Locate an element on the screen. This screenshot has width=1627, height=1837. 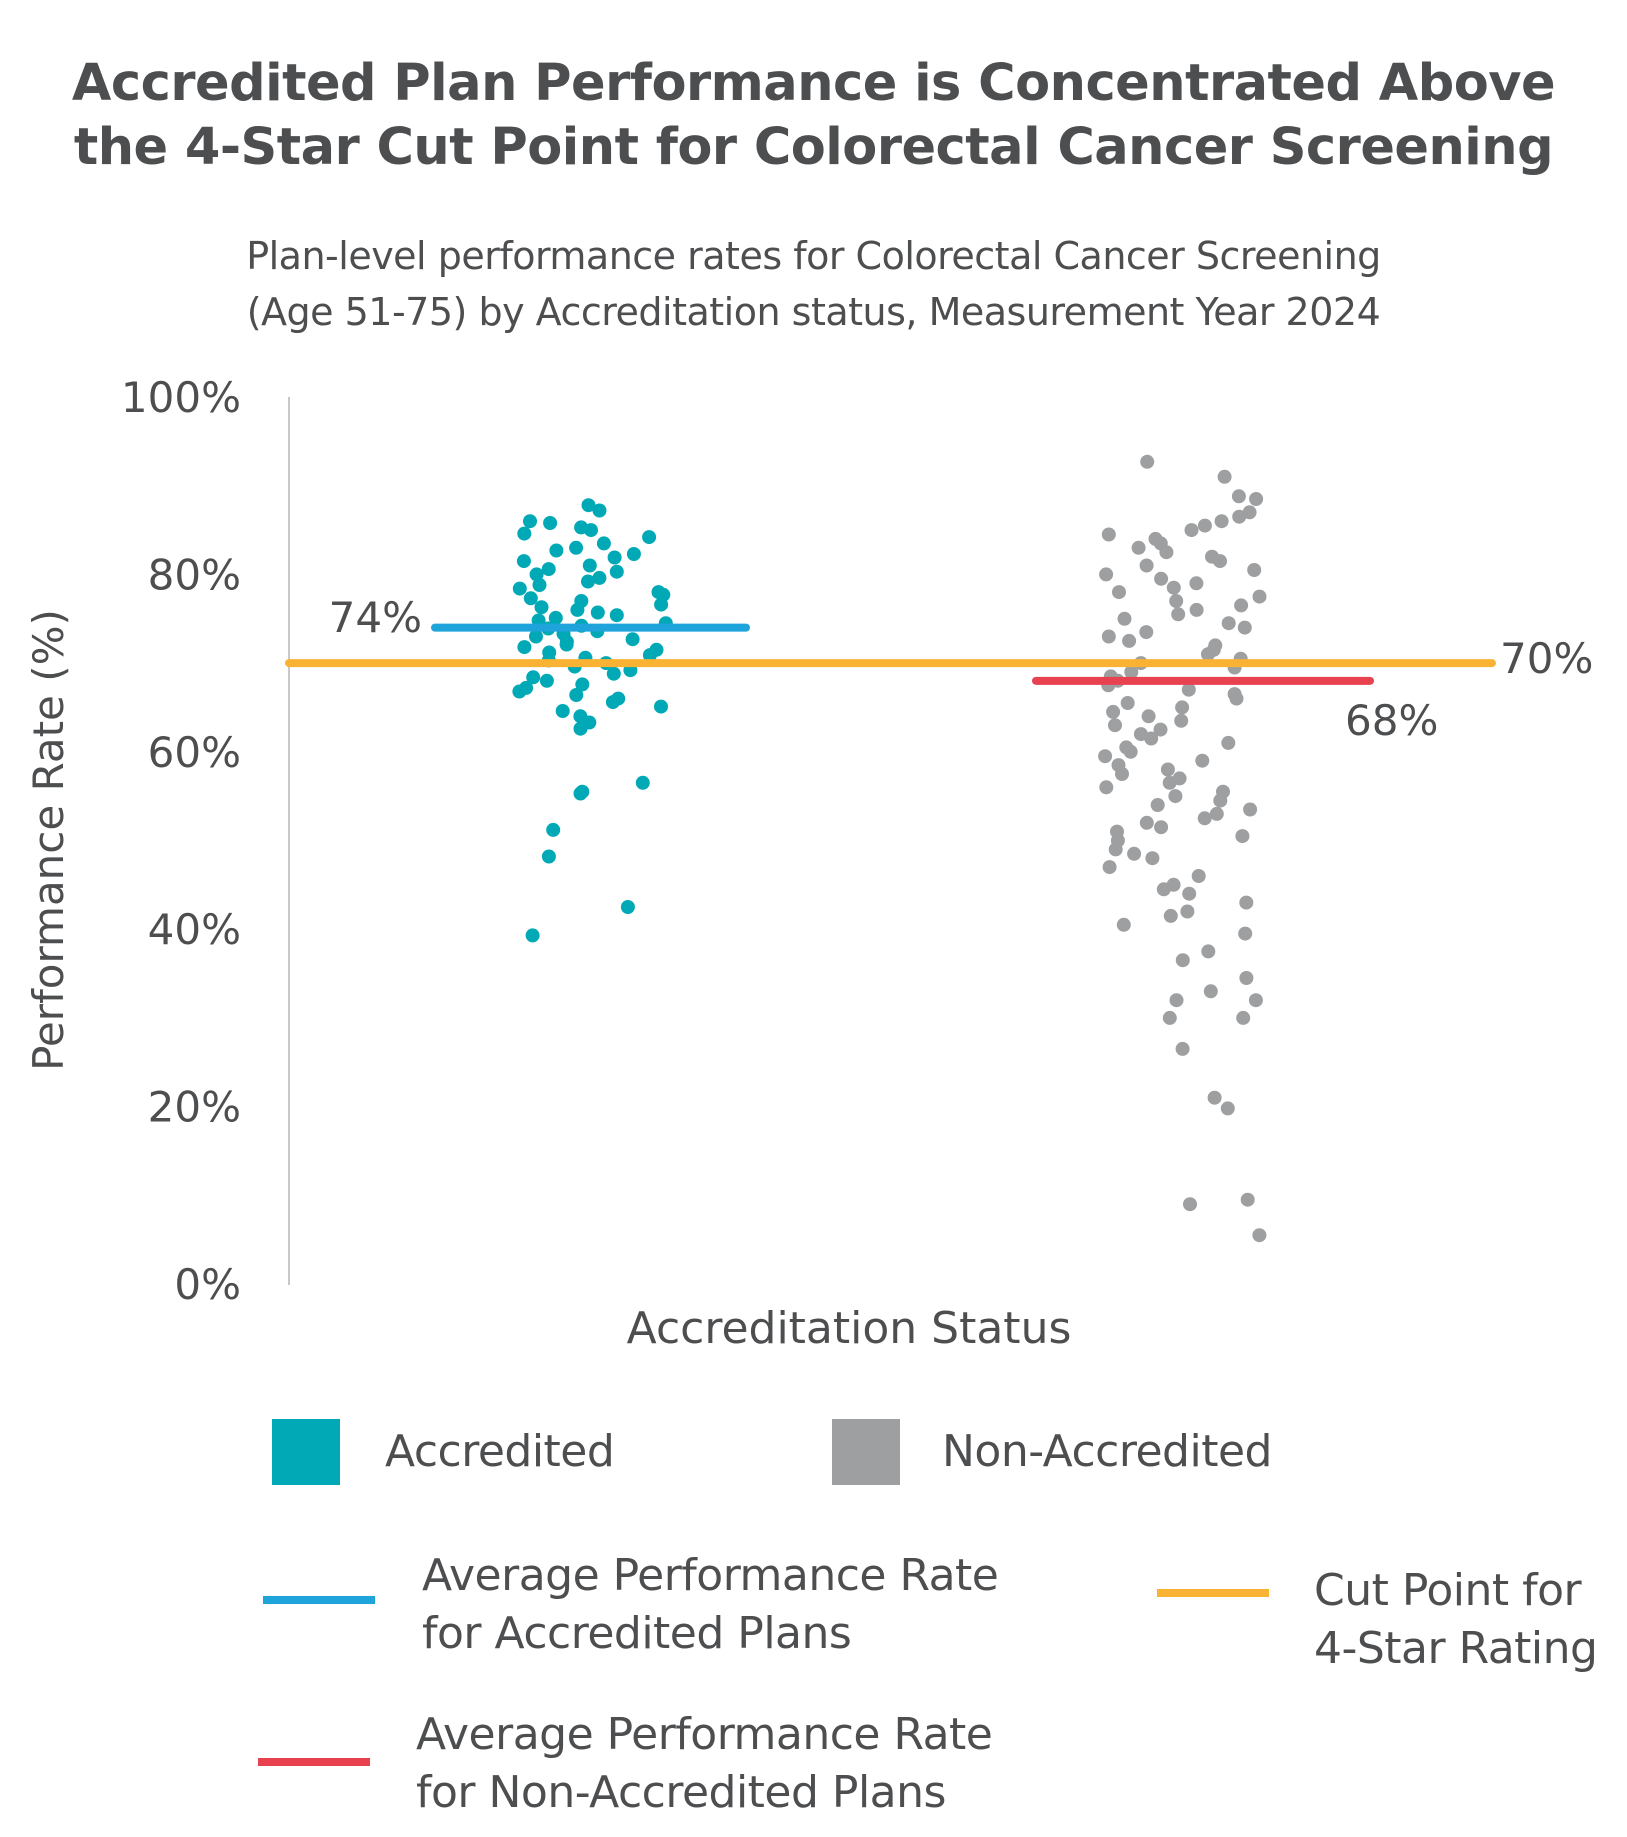
cut-point-label: 70% is located at coordinates (1546, 658).